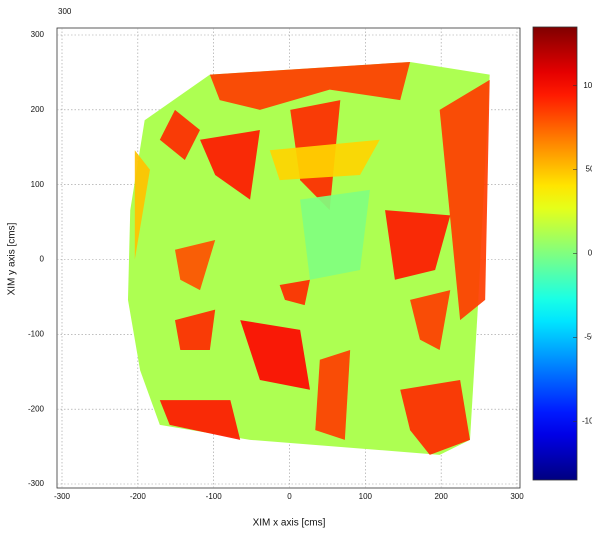  I want to click on y-tick-label: -200, so click(36, 408).